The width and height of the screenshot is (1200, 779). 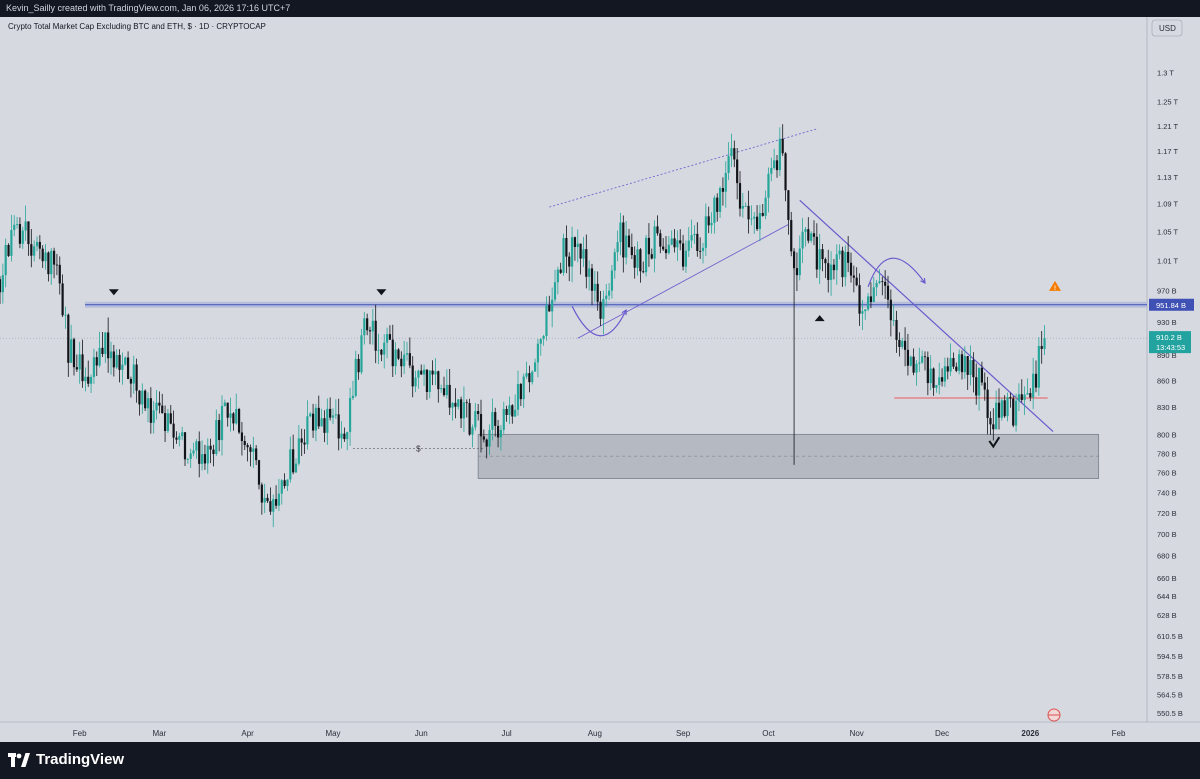 What do you see at coordinates (1169, 337) in the screenshot?
I see `current-price-label: 910.2 B` at bounding box center [1169, 337].